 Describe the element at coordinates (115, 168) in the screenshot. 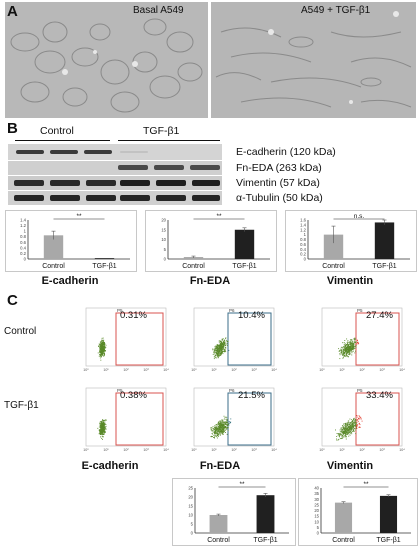

I see `blot-bands-fneda` at that location.